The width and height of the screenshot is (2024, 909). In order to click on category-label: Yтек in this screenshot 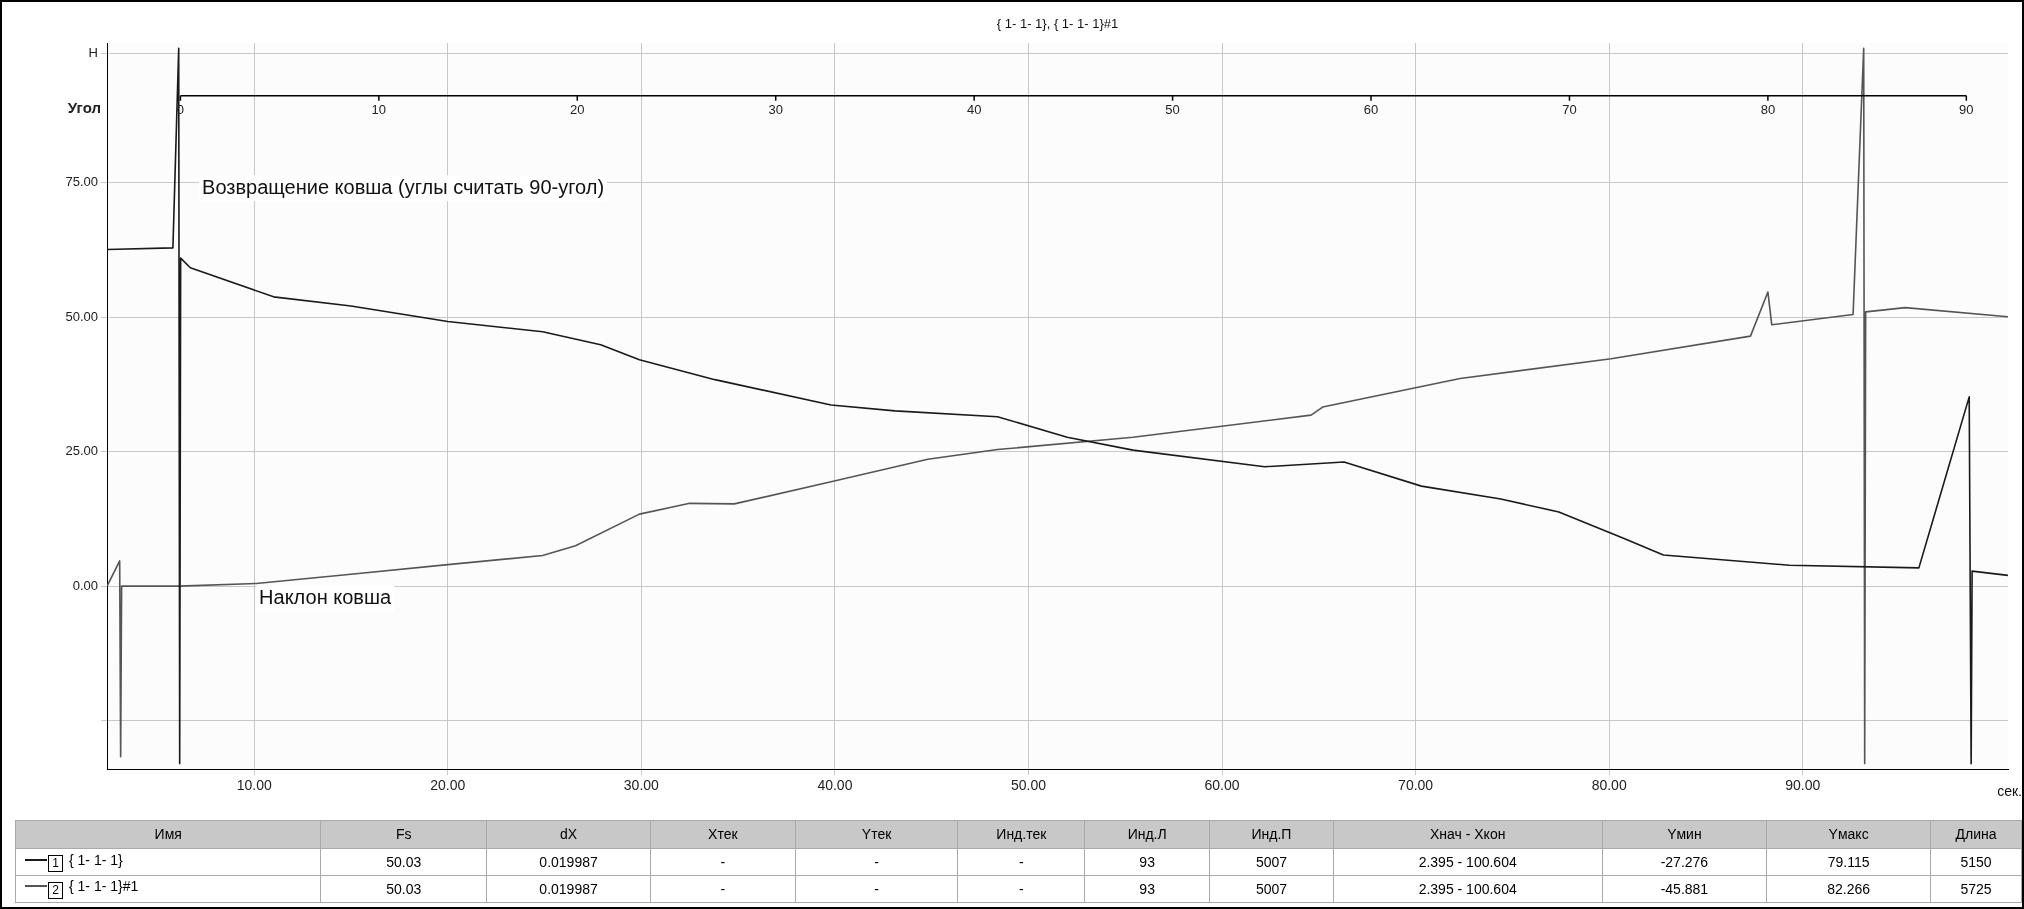, I will do `click(876, 834)`.